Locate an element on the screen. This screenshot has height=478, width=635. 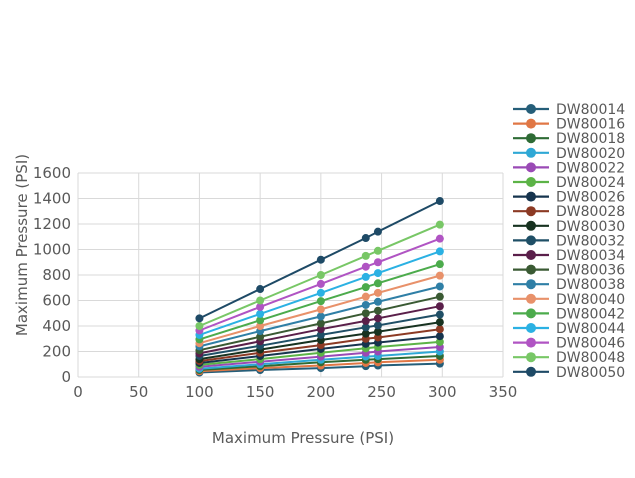
series-dw80050 is located at coordinates (319, 260).